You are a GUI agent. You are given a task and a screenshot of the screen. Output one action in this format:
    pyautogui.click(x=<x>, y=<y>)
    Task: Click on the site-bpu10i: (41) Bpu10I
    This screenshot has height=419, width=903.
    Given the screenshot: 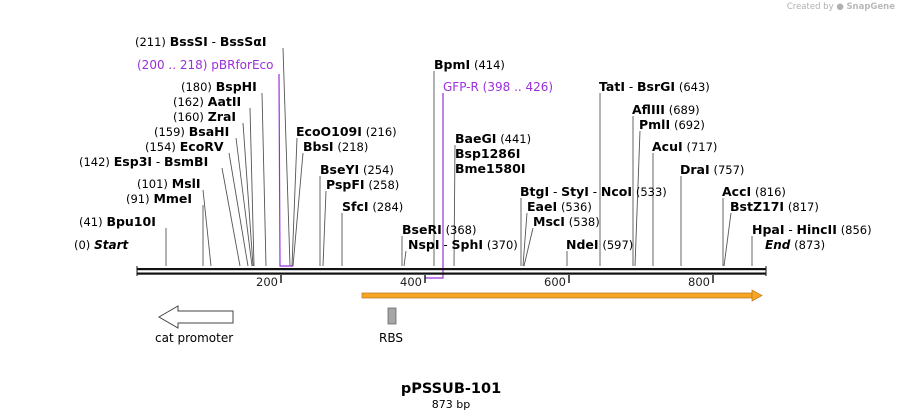 What is the action you would take?
    pyautogui.click(x=117, y=221)
    